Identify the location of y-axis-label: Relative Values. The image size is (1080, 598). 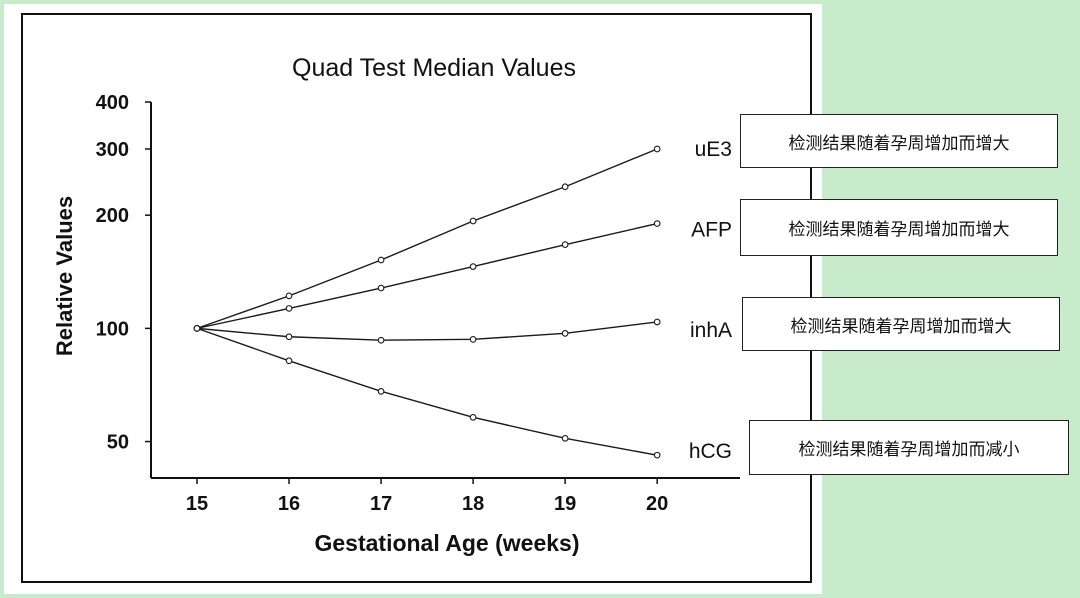
(64, 276).